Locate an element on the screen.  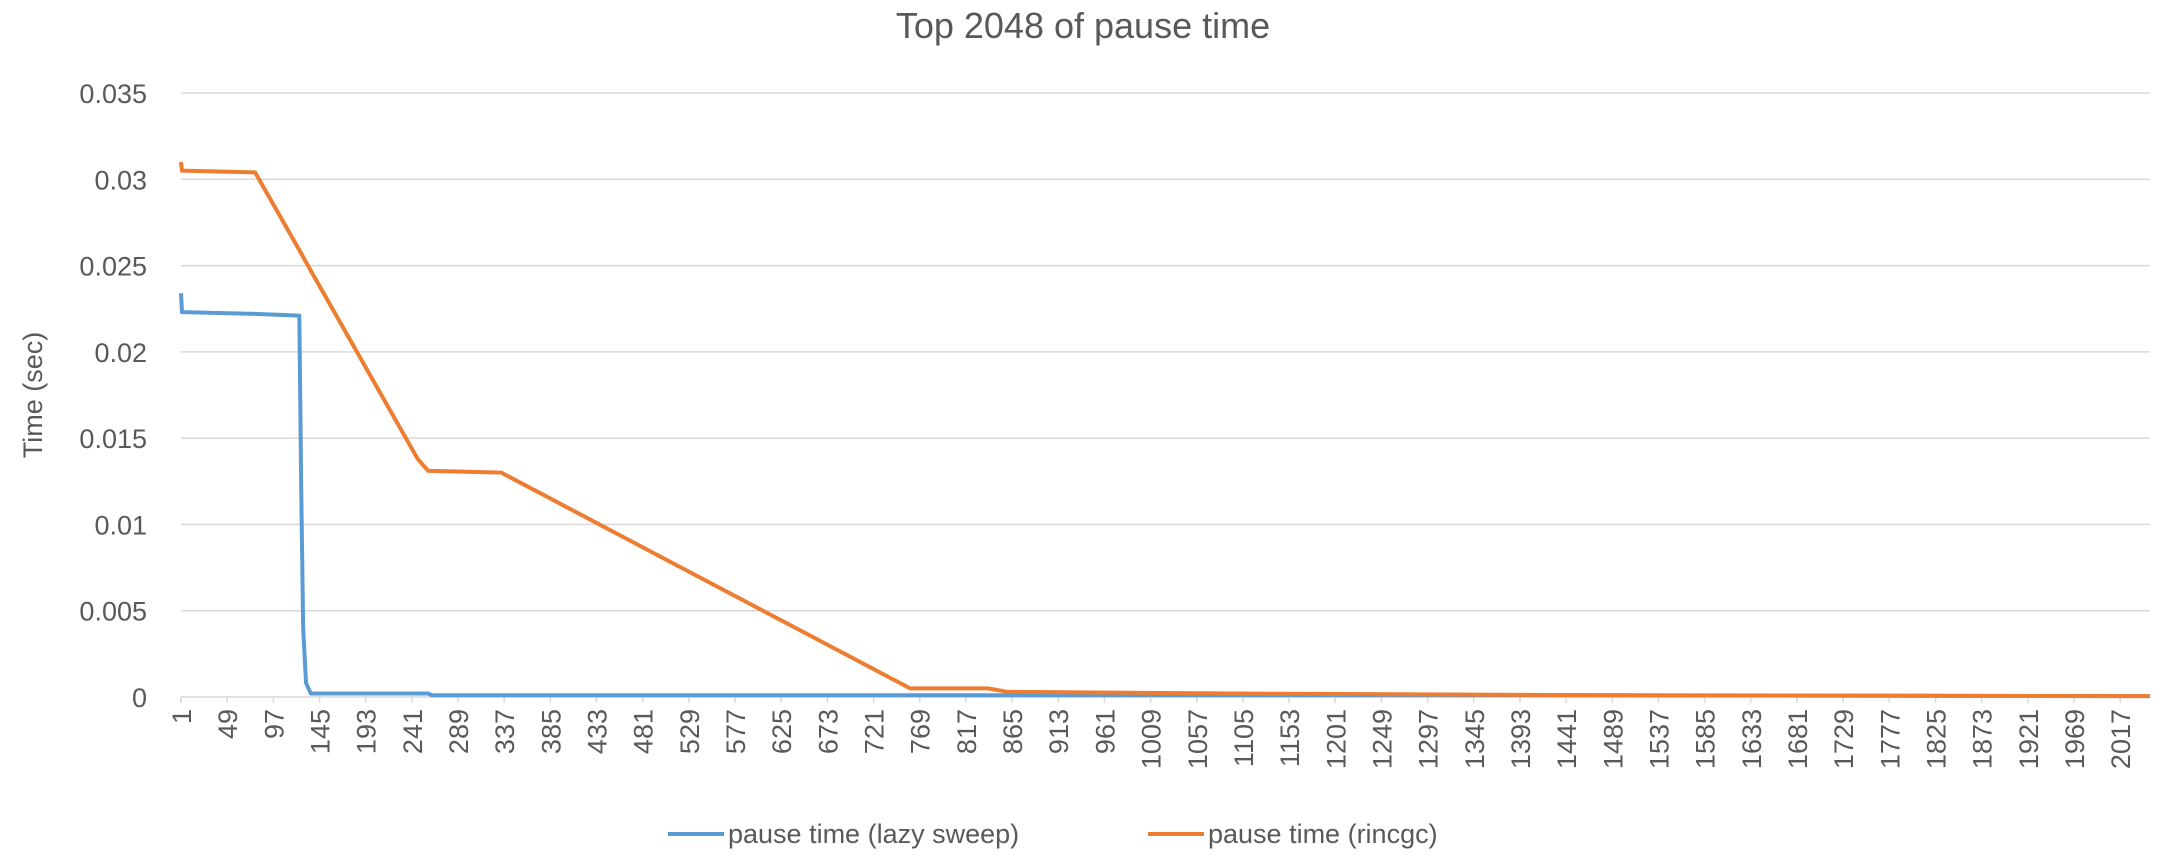
x-tick-label: 1873 is located at coordinates (1983, 739).